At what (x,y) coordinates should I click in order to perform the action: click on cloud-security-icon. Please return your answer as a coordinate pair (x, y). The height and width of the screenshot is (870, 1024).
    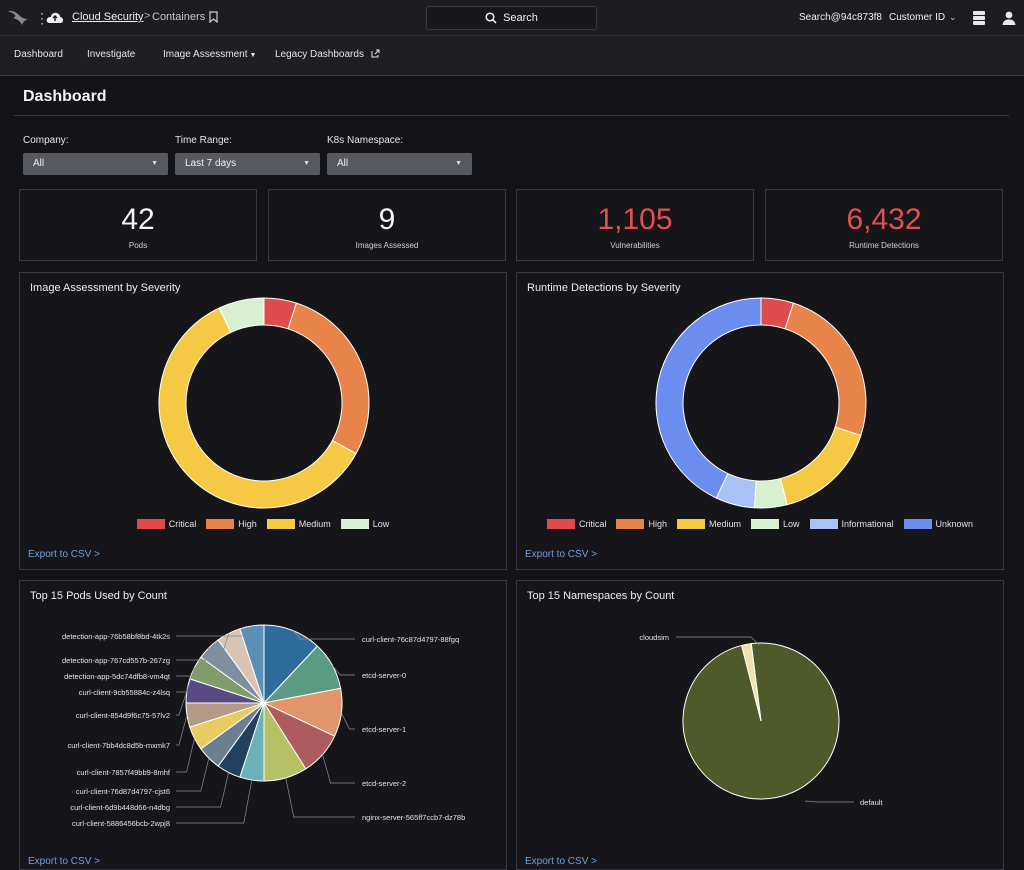
    Looking at the image, I should click on (54, 17).